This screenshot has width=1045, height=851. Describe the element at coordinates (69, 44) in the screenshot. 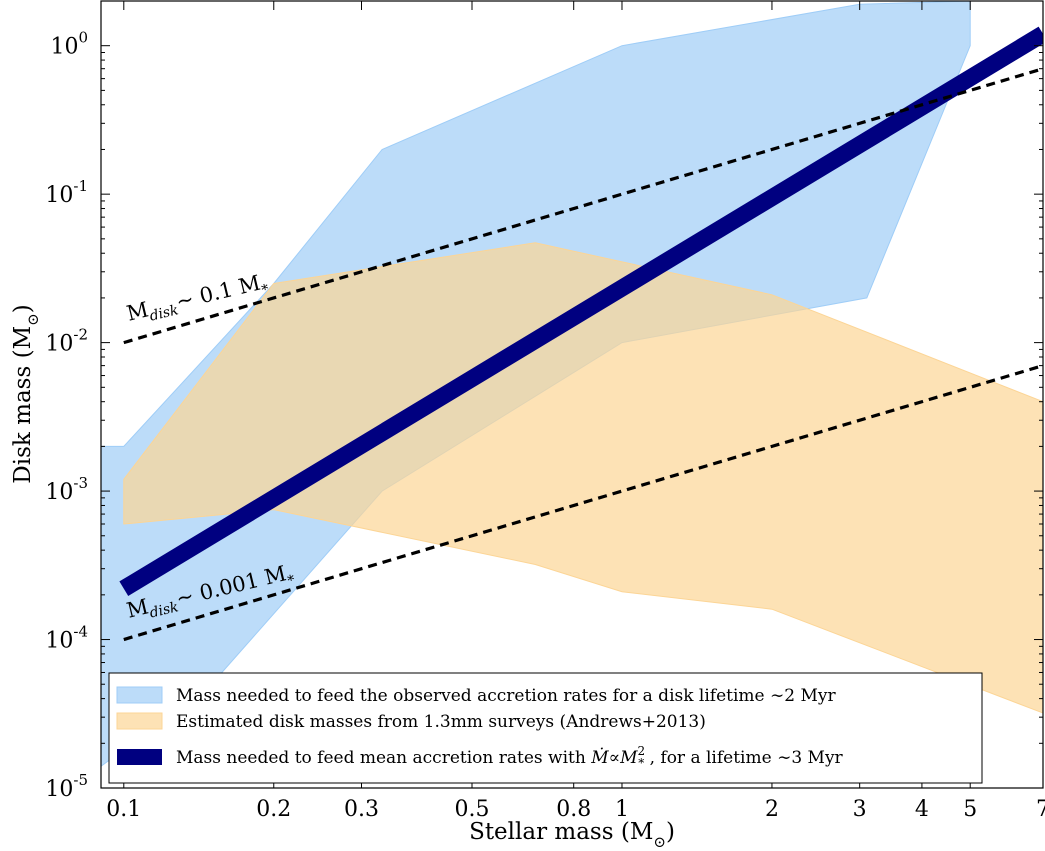

I see `y-tick-label: 10⁰` at that location.